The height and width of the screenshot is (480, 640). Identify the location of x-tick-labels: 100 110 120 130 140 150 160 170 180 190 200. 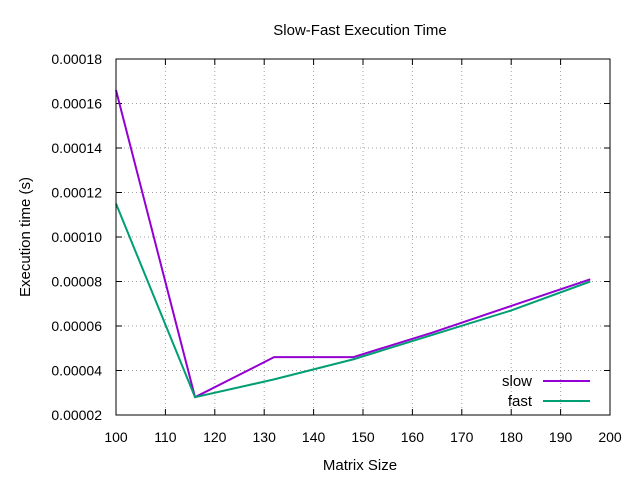
(363, 437).